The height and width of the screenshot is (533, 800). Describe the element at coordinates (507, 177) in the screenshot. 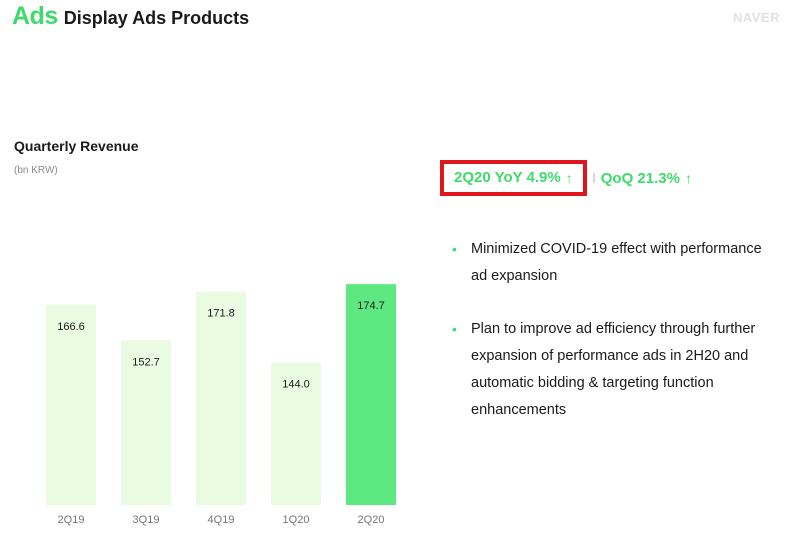

I see `yoy-metric: 2Q20 YoY 4.9%` at that location.